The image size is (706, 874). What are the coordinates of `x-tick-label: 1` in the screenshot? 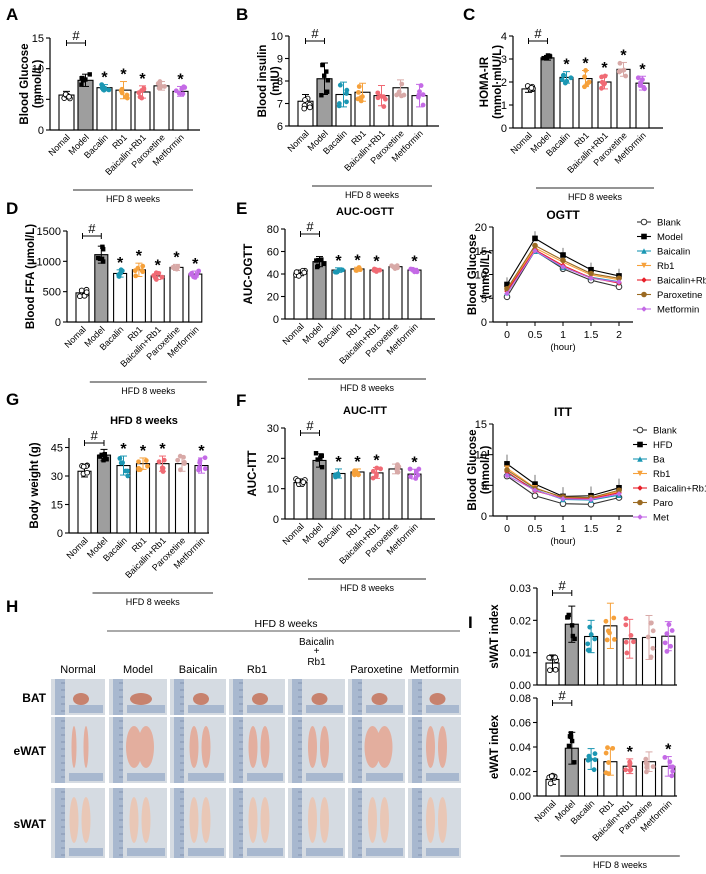 It's located at (563, 529).